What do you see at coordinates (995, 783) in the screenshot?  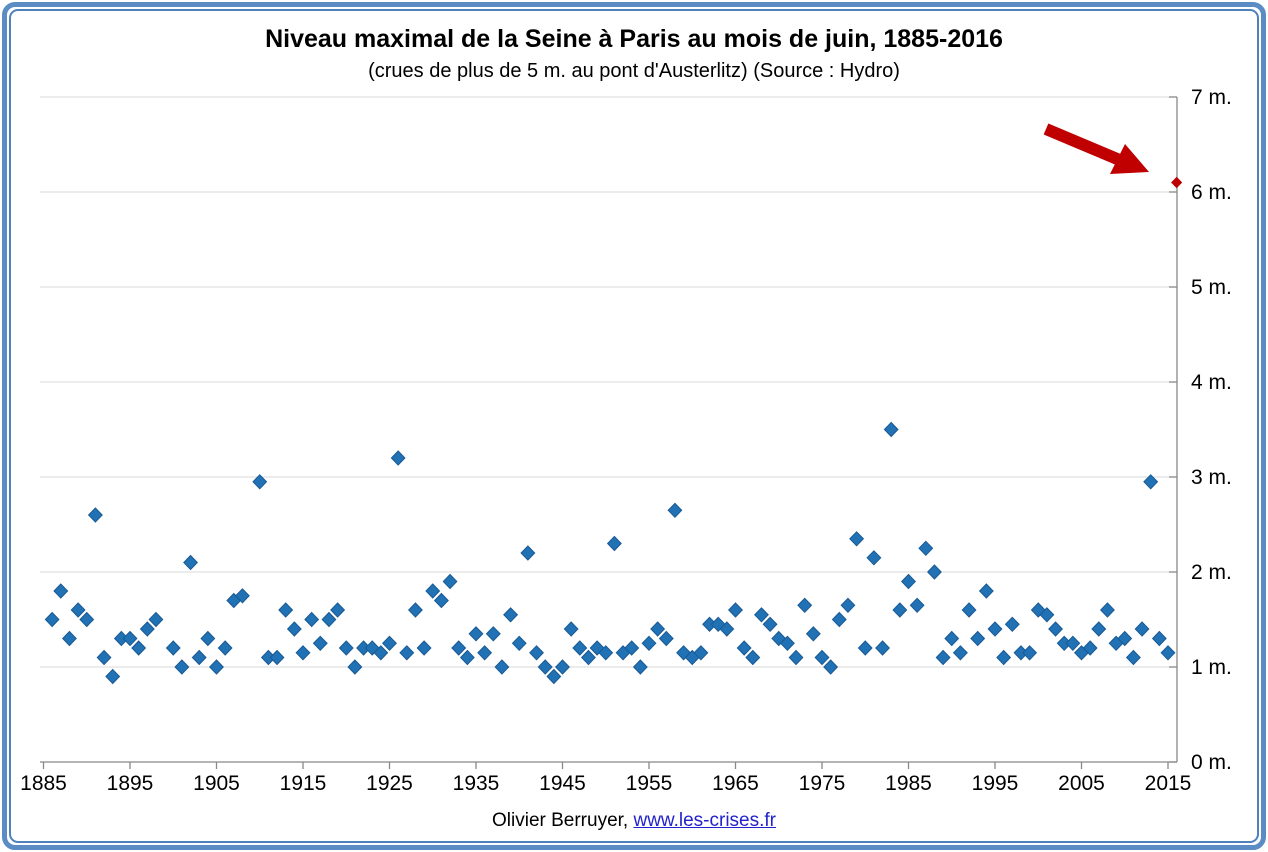 I see `x-tick-label: 1995` at bounding box center [995, 783].